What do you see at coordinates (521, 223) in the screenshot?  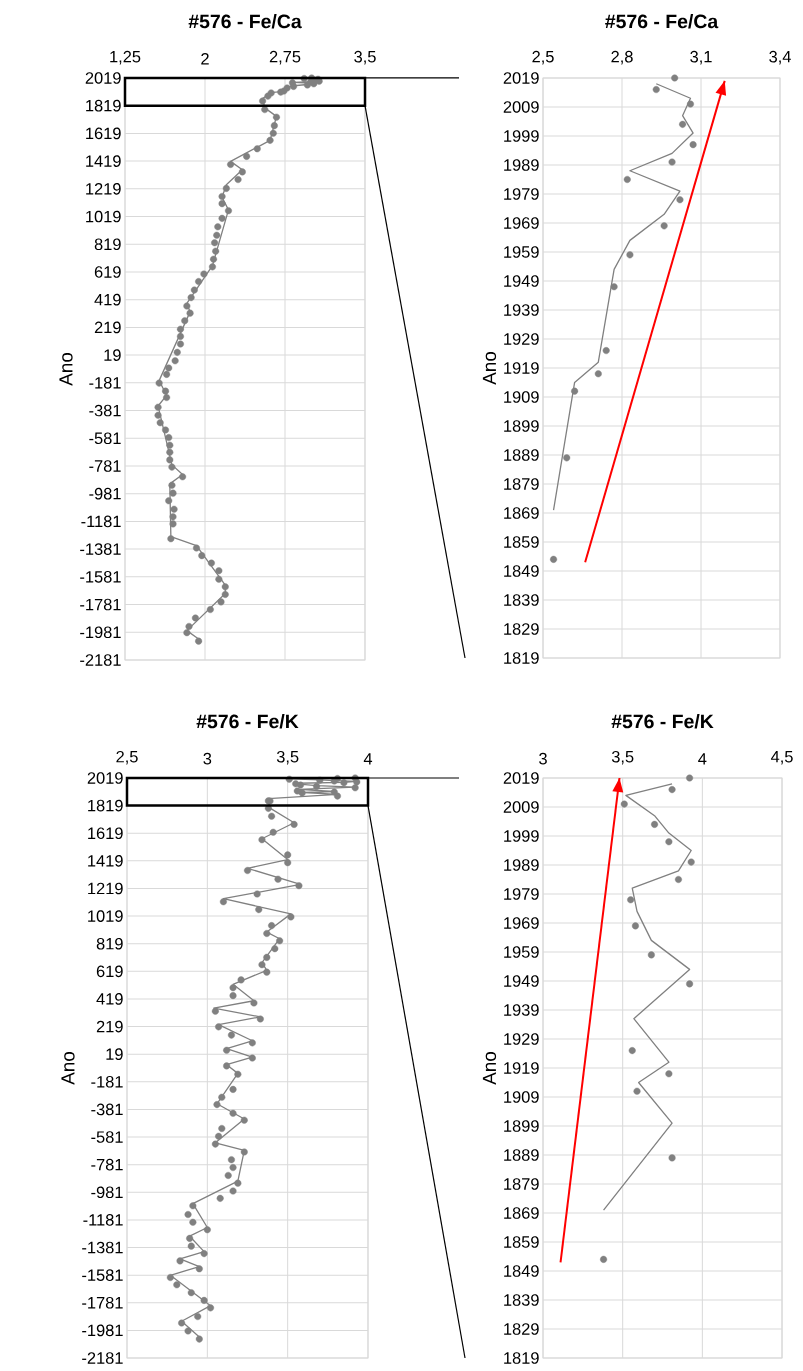 I see `y-tick-label: 1969` at bounding box center [521, 223].